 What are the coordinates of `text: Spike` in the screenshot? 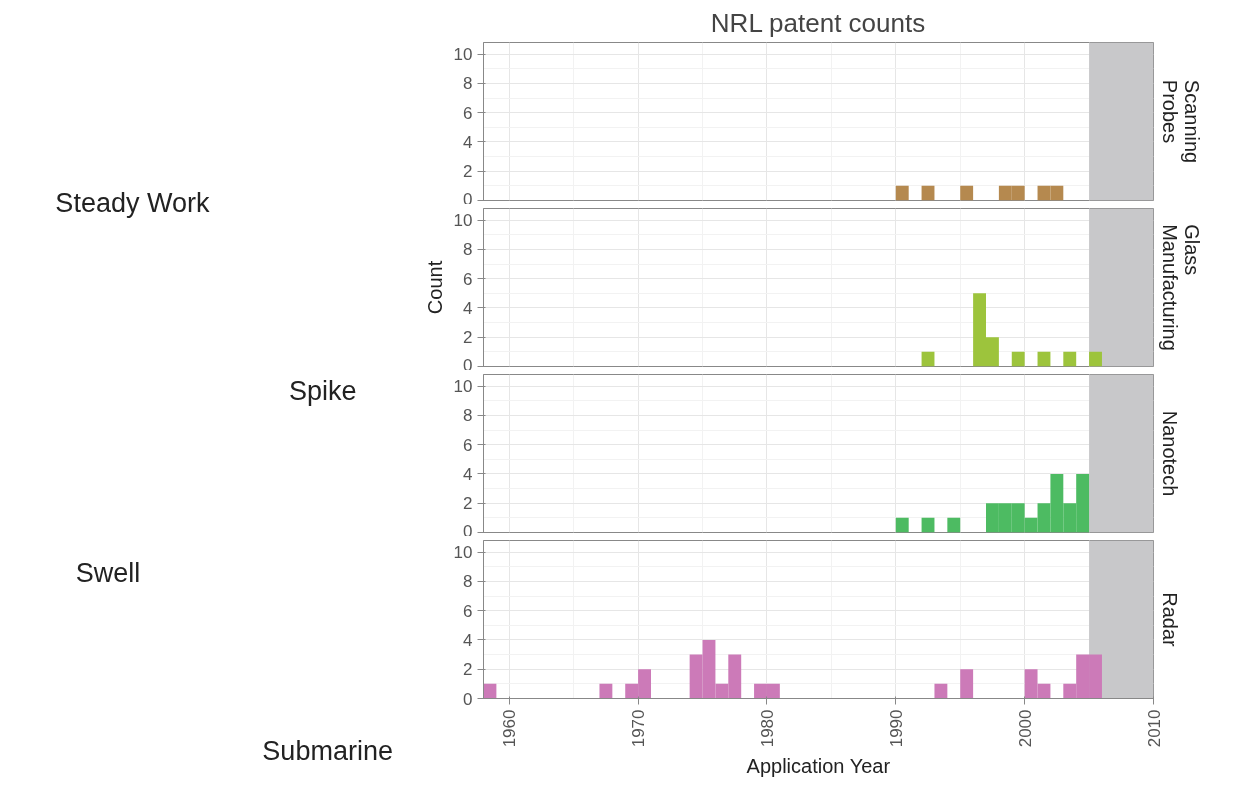 It's located at (322, 390).